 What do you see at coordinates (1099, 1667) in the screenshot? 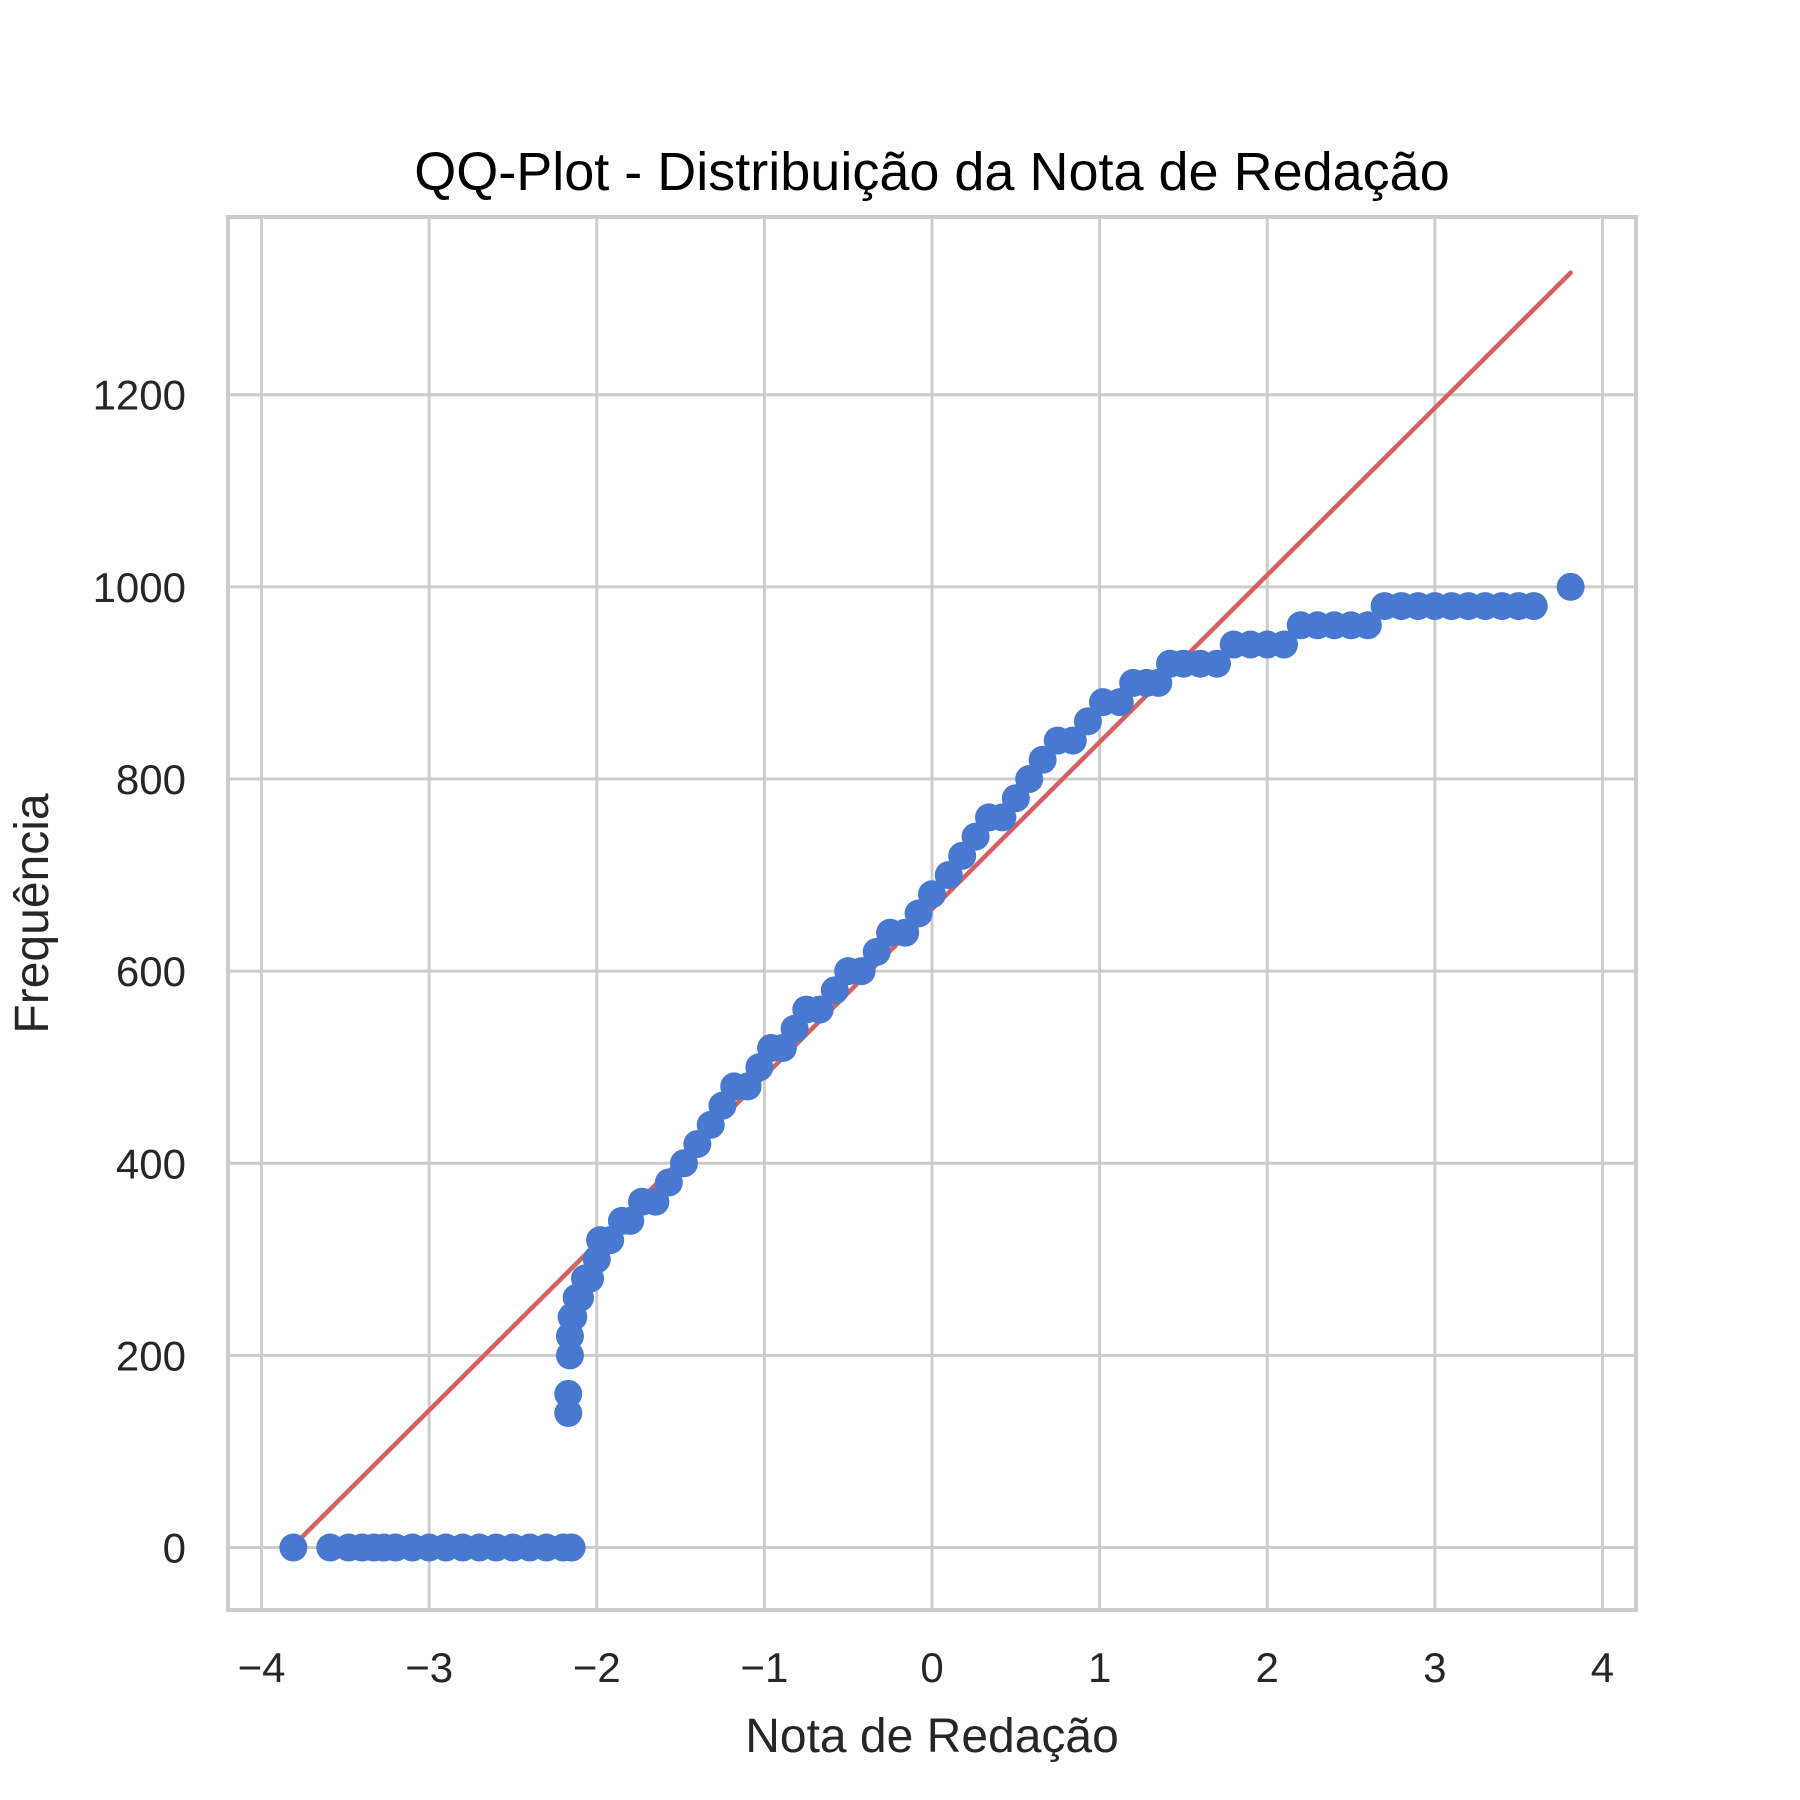
I see `x-tick-label: 1` at bounding box center [1099, 1667].